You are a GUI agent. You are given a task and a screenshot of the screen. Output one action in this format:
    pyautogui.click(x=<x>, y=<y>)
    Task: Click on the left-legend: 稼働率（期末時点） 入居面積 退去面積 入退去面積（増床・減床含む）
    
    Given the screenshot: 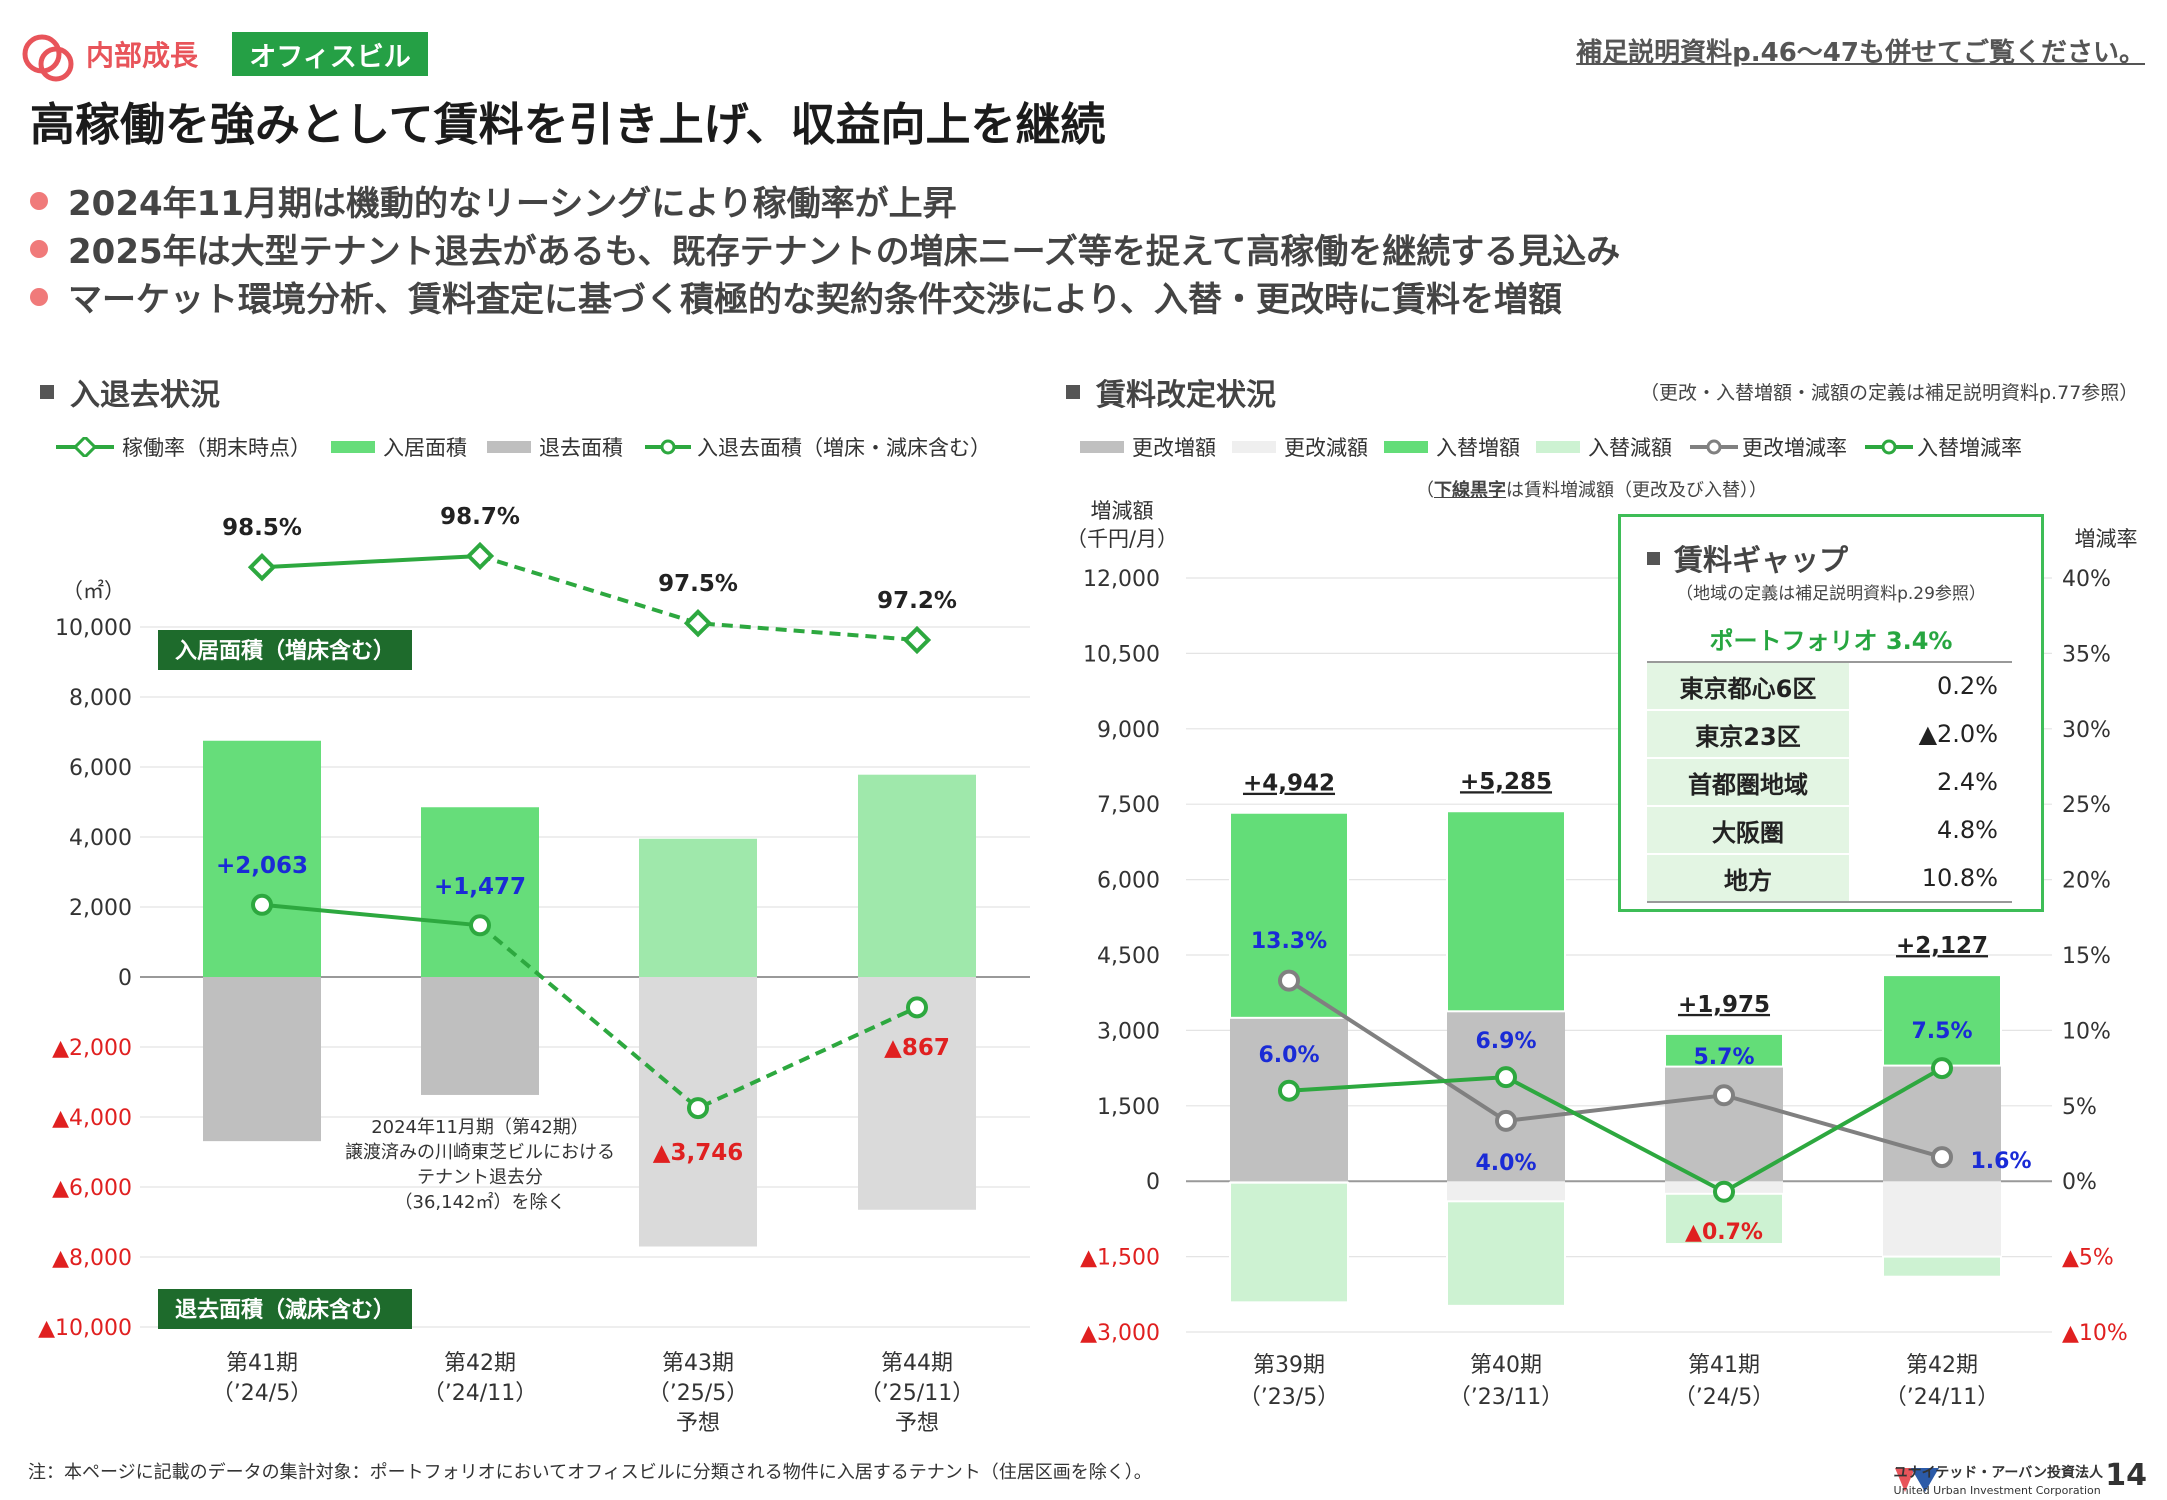 What is the action you would take?
    pyautogui.click(x=532, y=447)
    